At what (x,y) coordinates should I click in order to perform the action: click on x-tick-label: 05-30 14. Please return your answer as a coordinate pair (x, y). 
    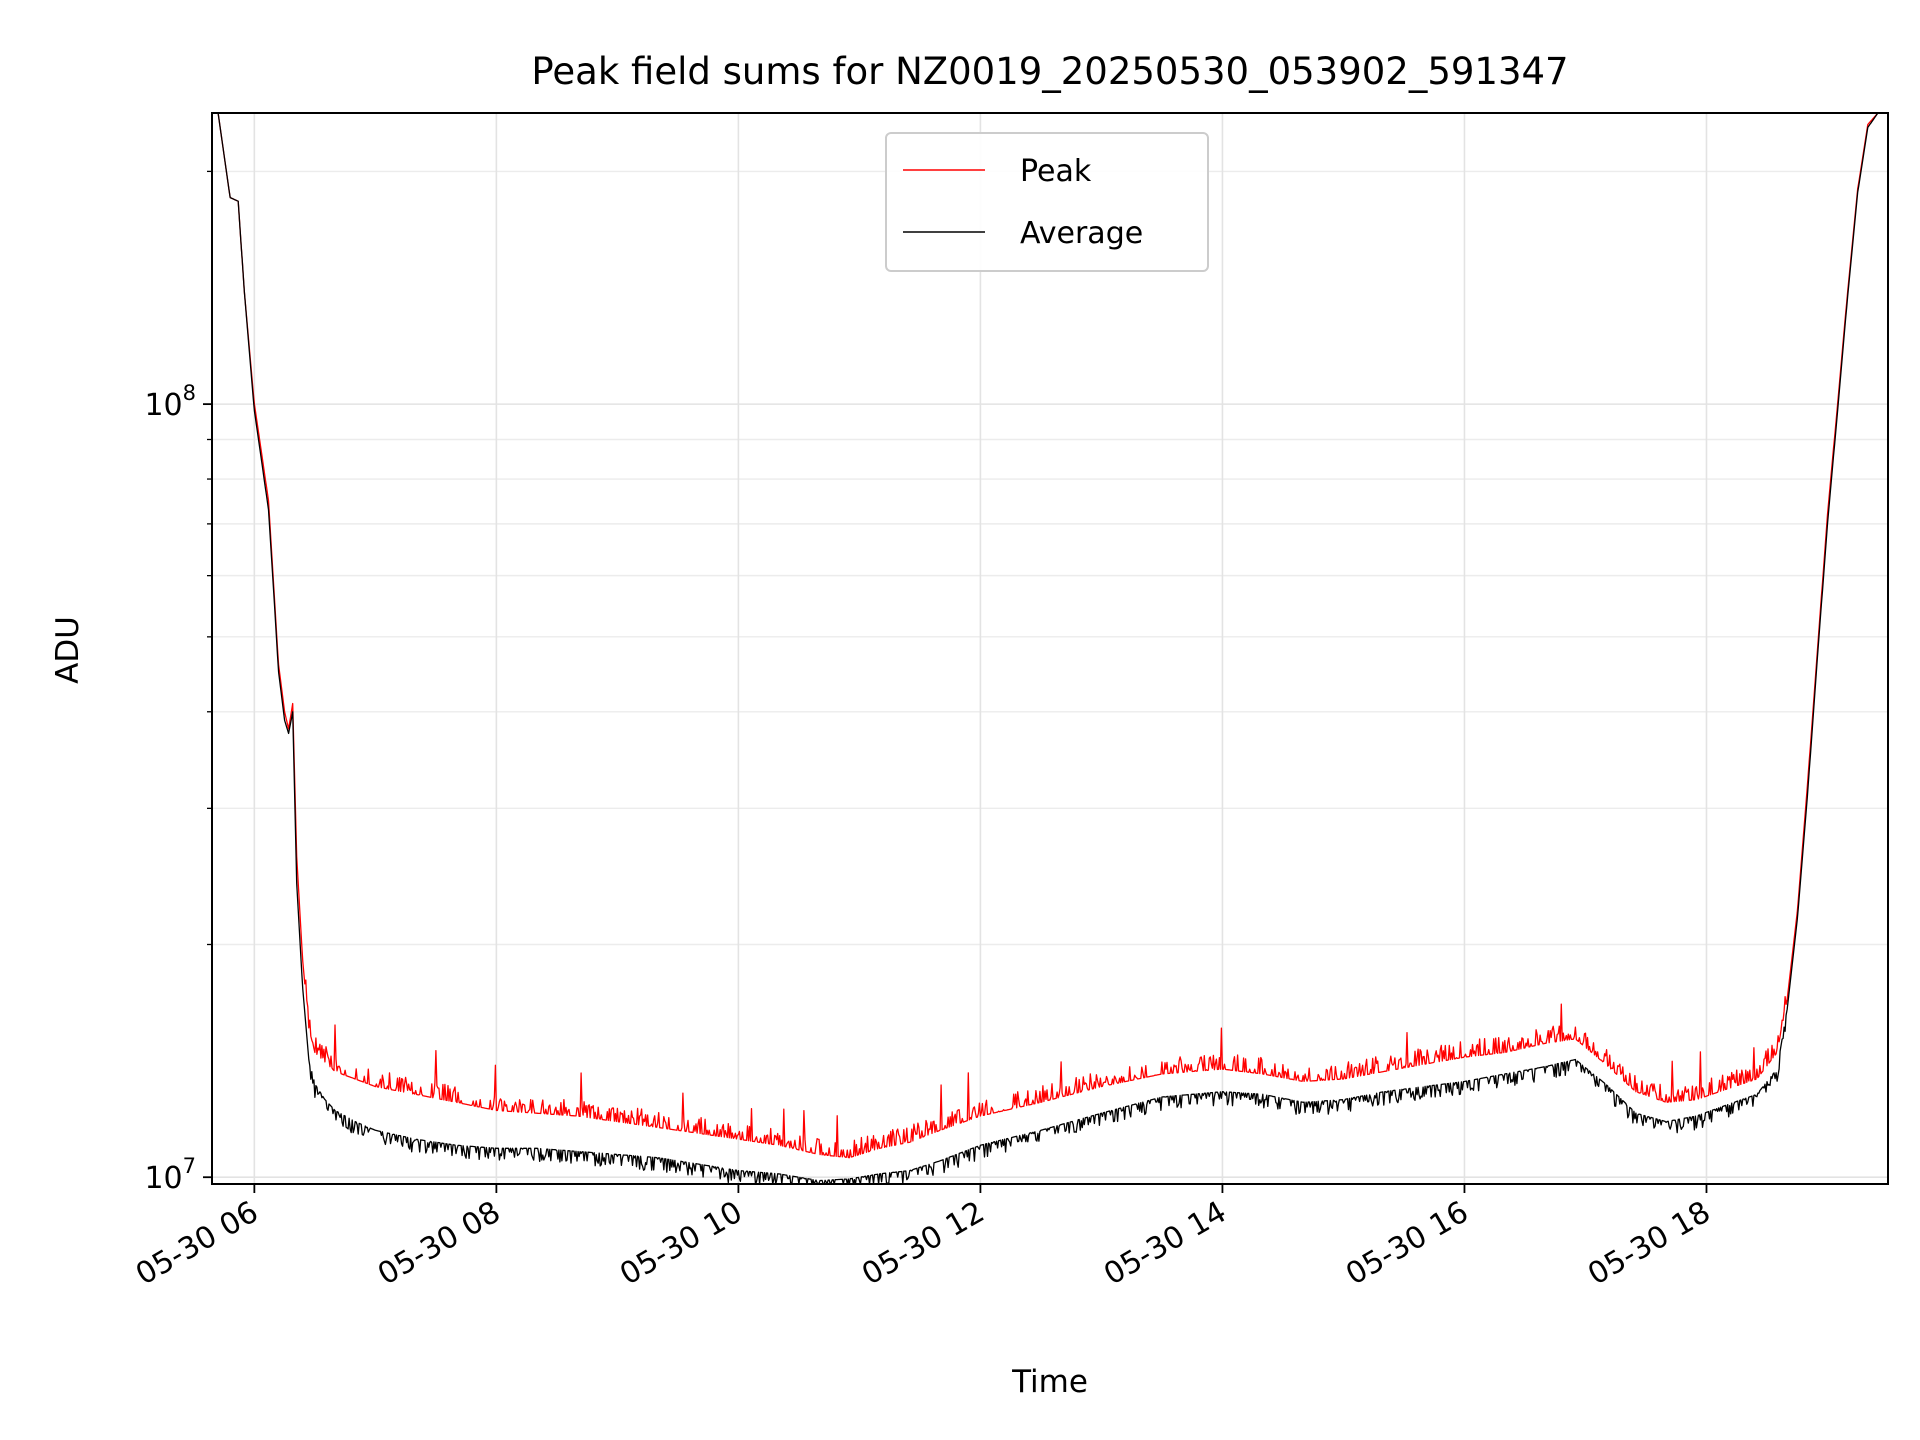
    Looking at the image, I should click on (1165, 1244).